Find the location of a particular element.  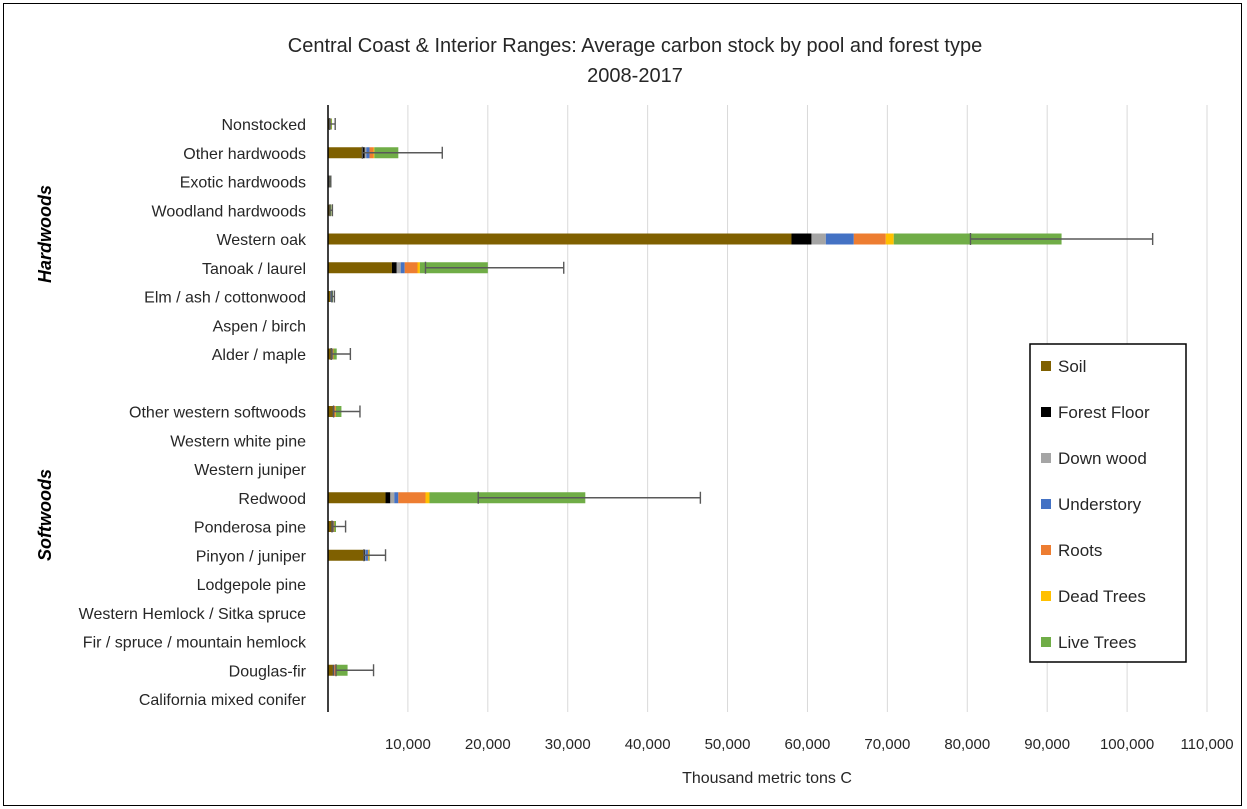

legend-label: Understory is located at coordinates (1100, 504).